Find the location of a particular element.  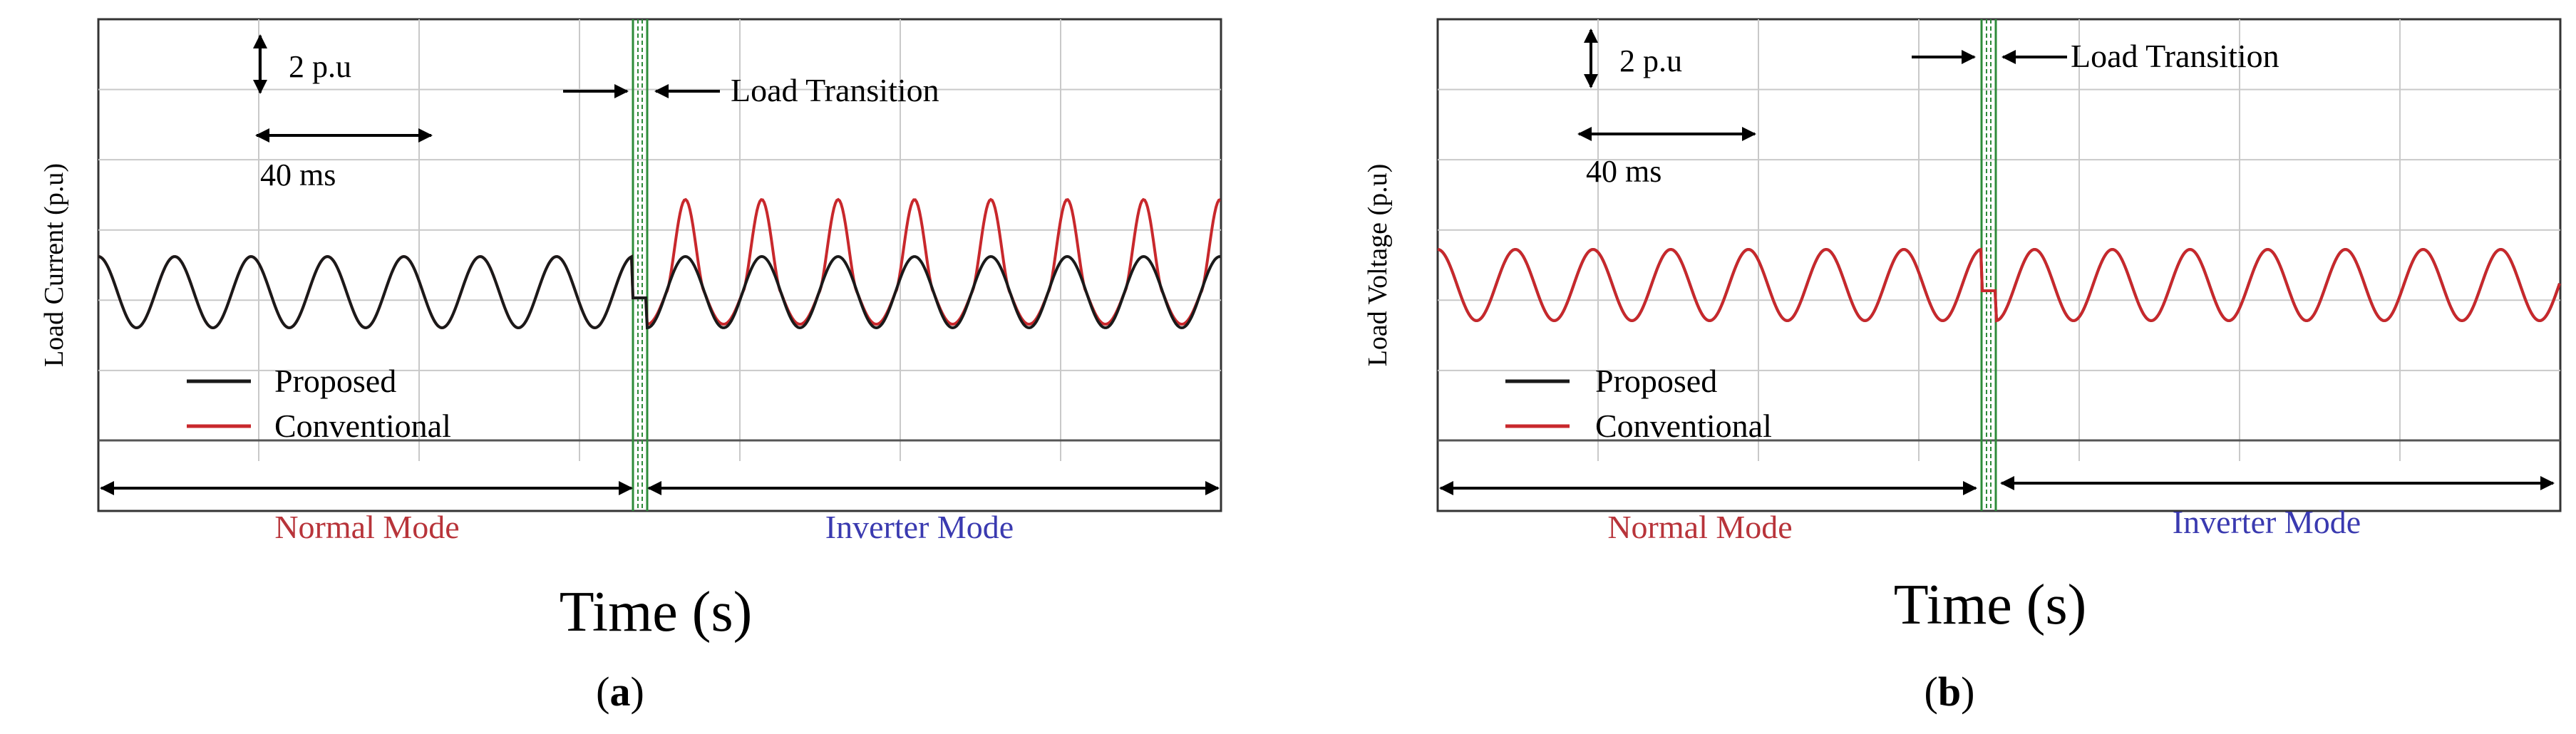

transition-marker is located at coordinates (1988, 265).